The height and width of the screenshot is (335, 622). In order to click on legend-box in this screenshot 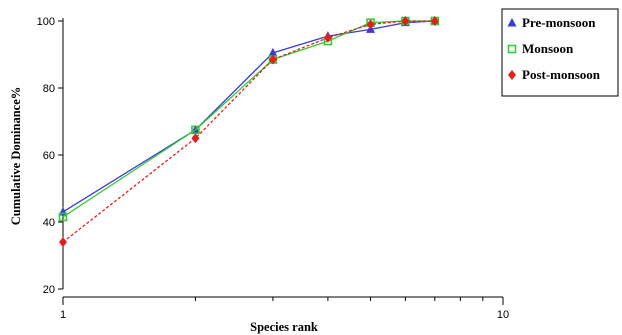, I will do `click(560, 52)`.